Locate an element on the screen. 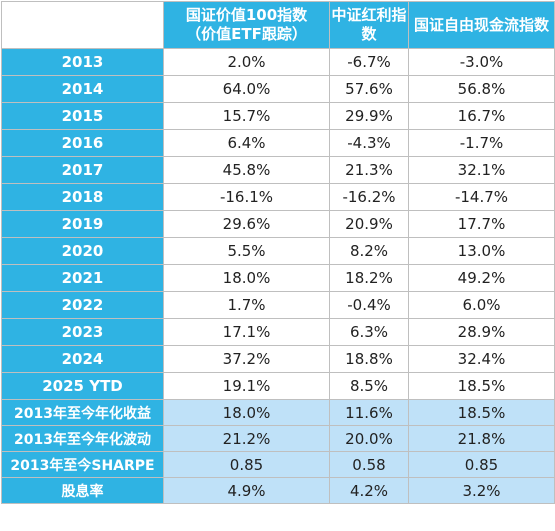 This screenshot has width=555, height=531. stat-label: 2013年至今年化收益 is located at coordinates (82, 412).